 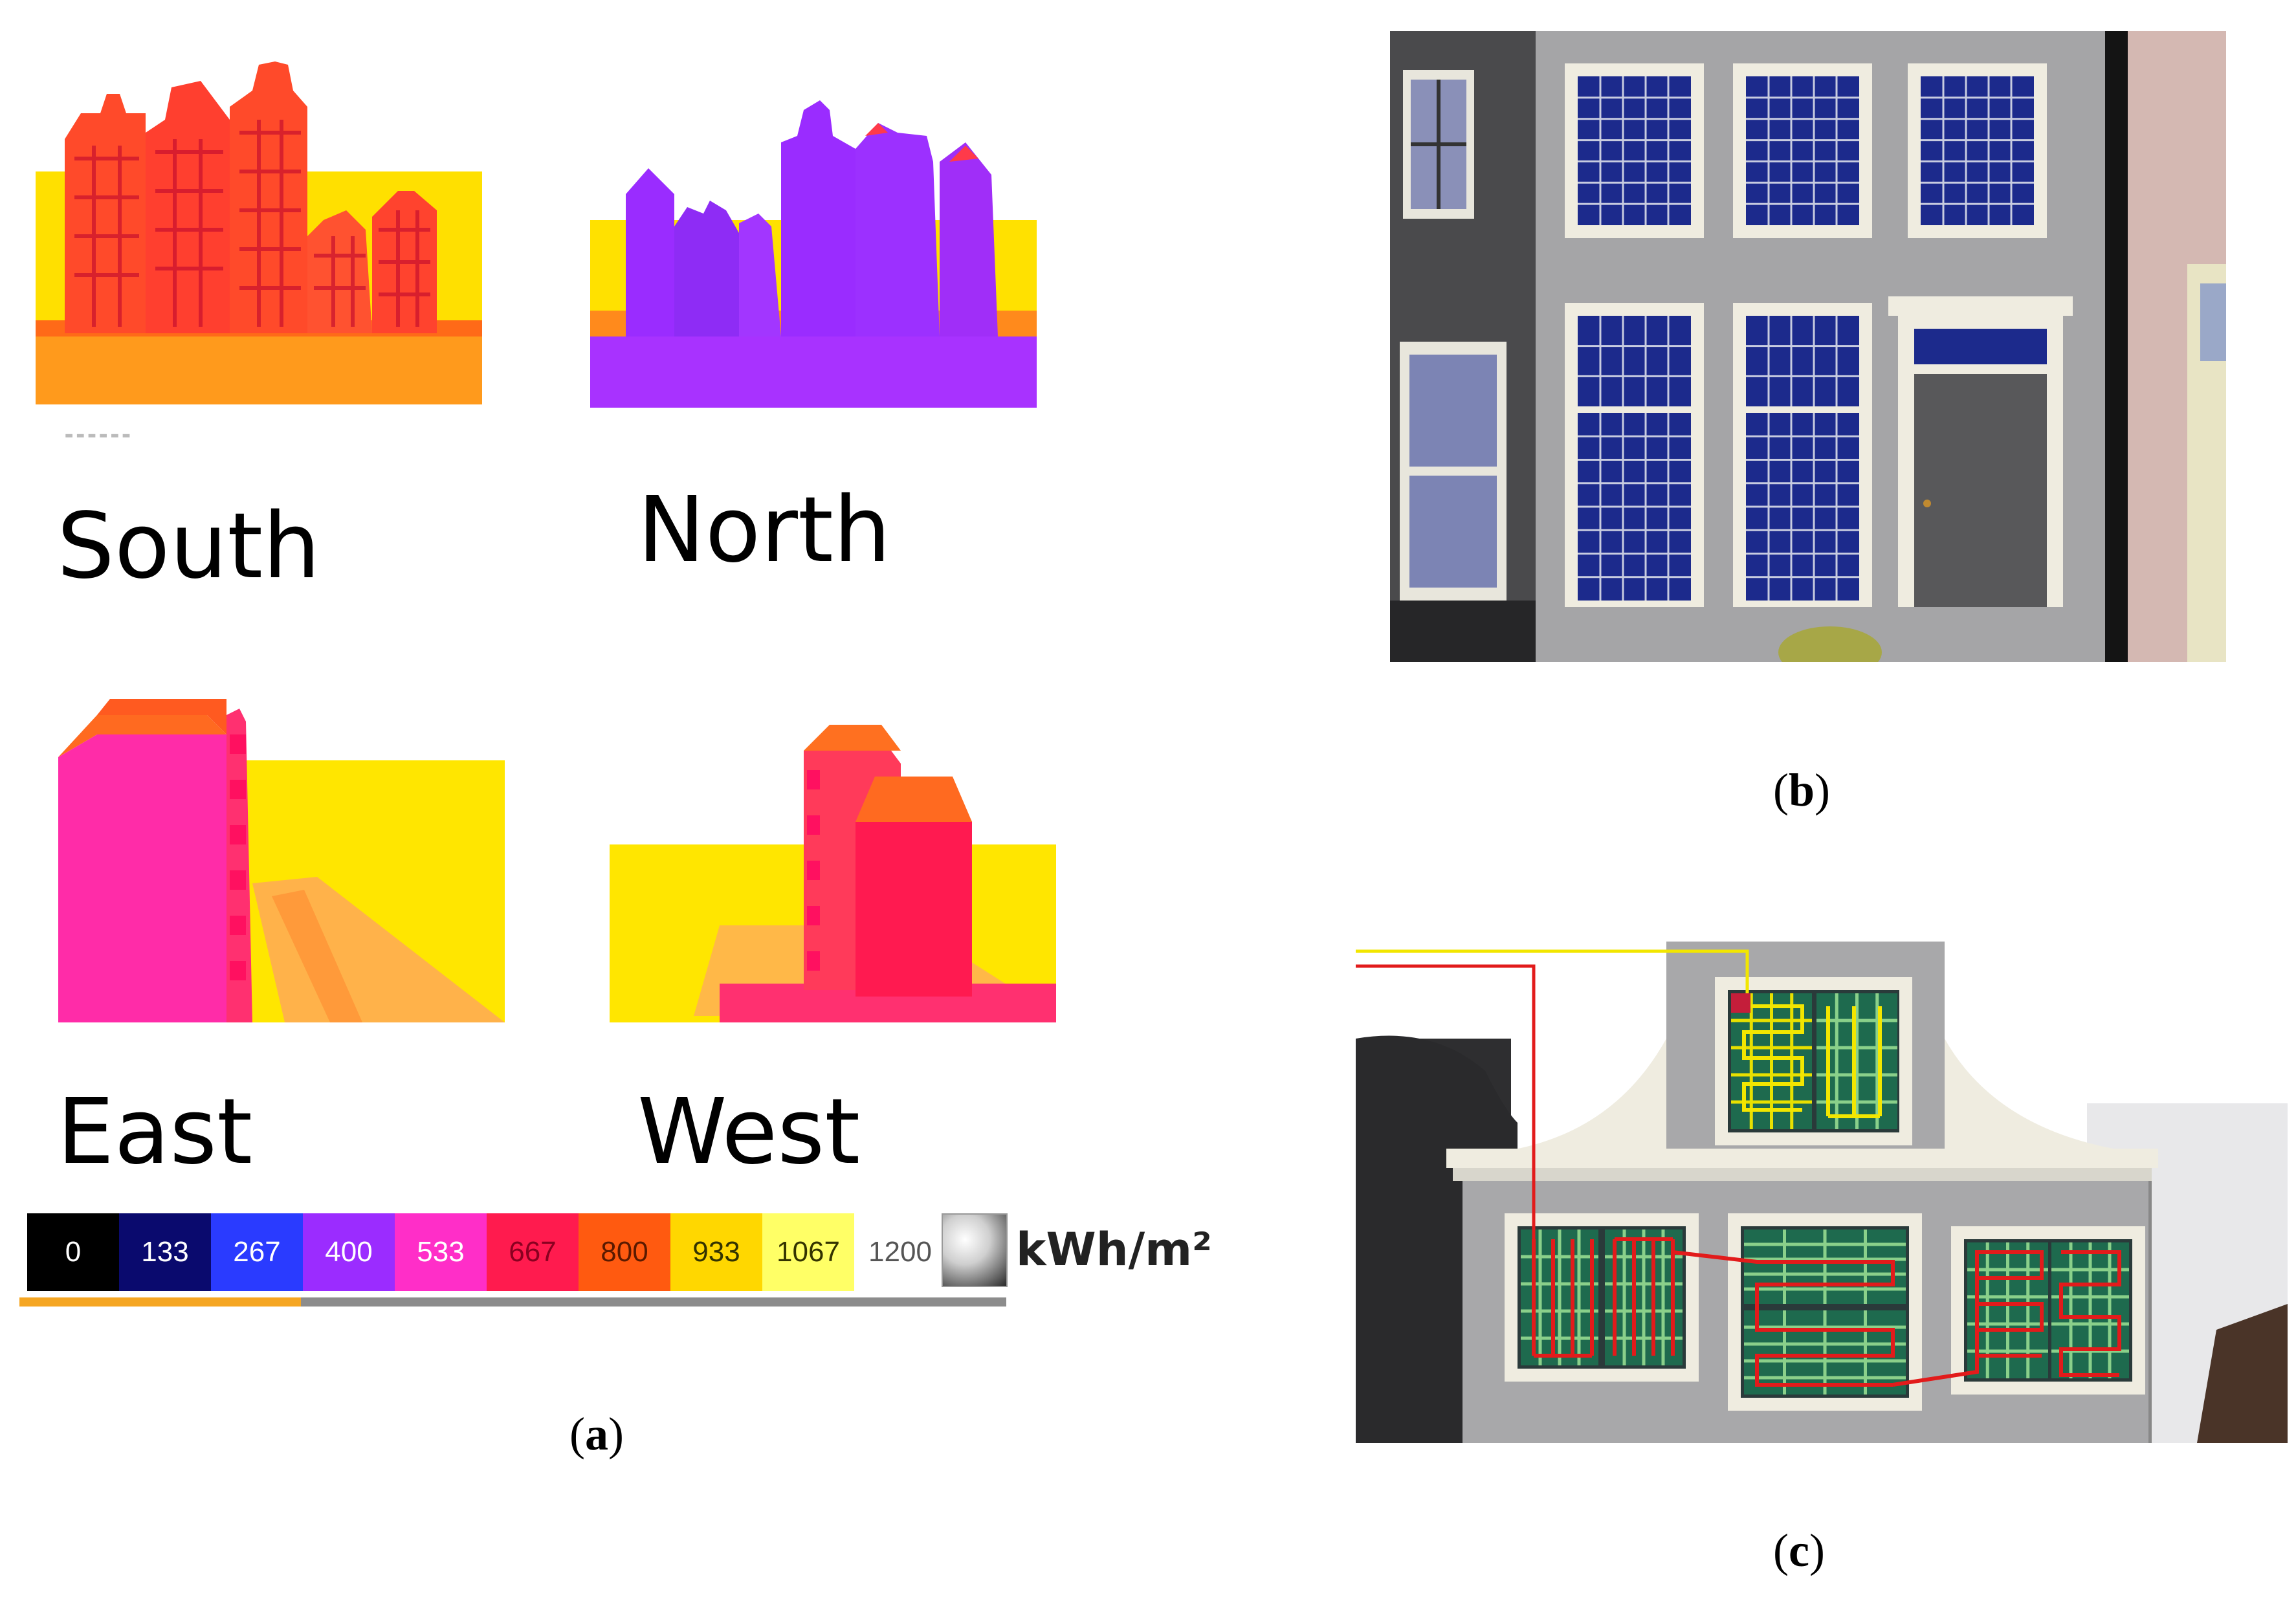 What do you see at coordinates (716, 1252) in the screenshot?
I see `scale-cell-933: 933` at bounding box center [716, 1252].